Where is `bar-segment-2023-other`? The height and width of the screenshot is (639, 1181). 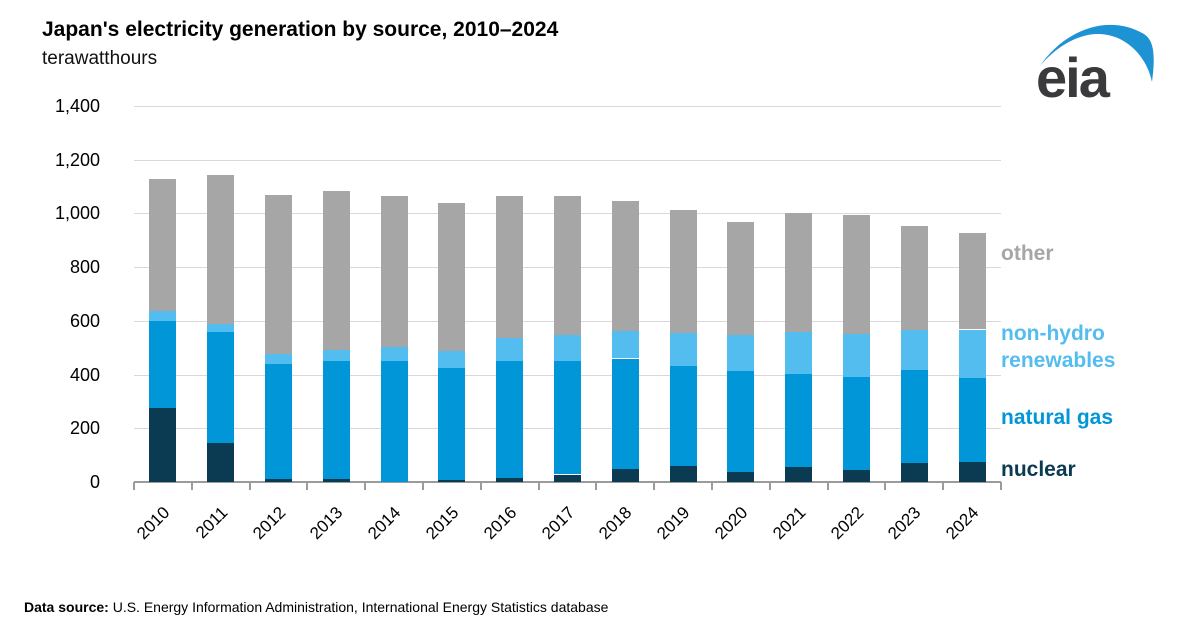 bar-segment-2023-other is located at coordinates (914, 278).